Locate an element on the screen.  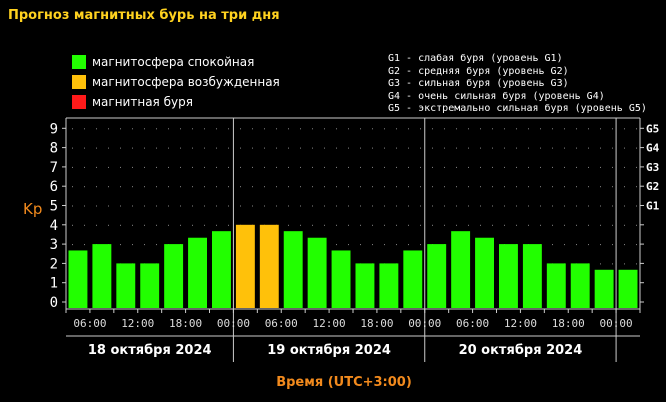
y-tick-label: 4 is located at coordinates (54, 226).